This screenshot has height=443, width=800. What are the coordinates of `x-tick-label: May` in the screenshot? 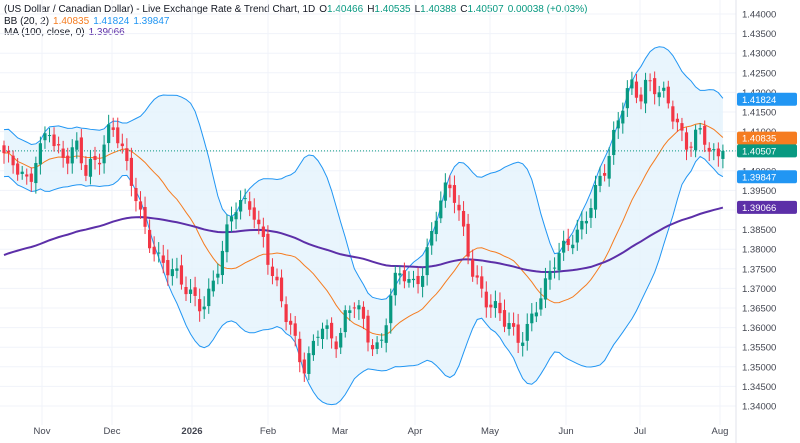 It's located at (490, 431).